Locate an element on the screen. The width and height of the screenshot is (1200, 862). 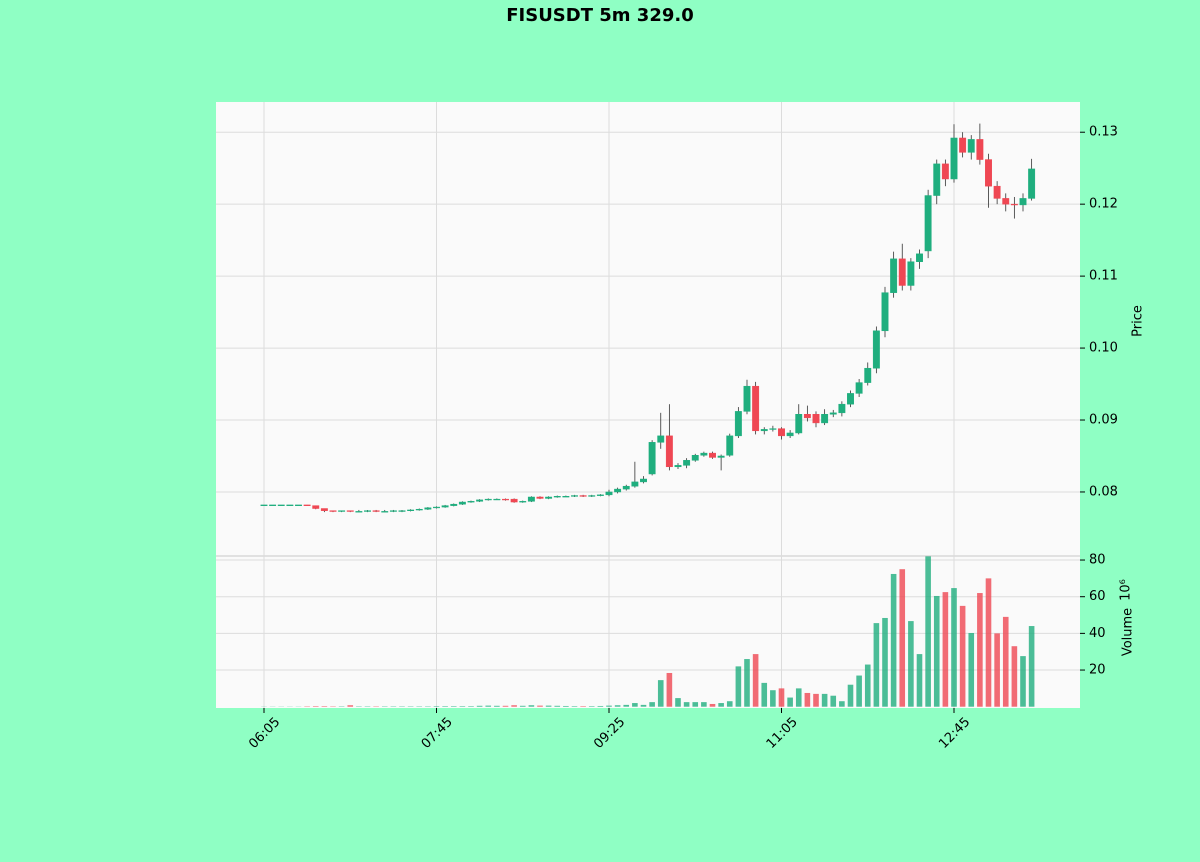
y-axis-label: Price is located at coordinates (1138, 321).